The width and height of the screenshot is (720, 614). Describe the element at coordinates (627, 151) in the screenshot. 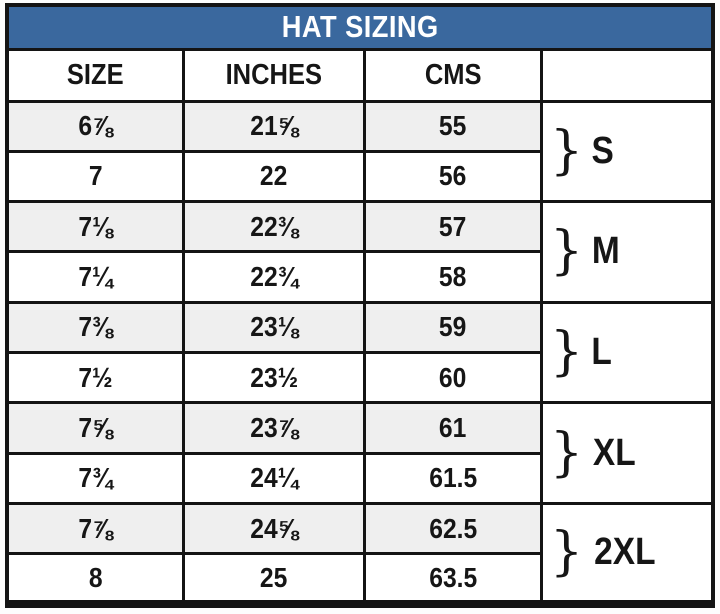

I see `size-group-s: } S` at that location.